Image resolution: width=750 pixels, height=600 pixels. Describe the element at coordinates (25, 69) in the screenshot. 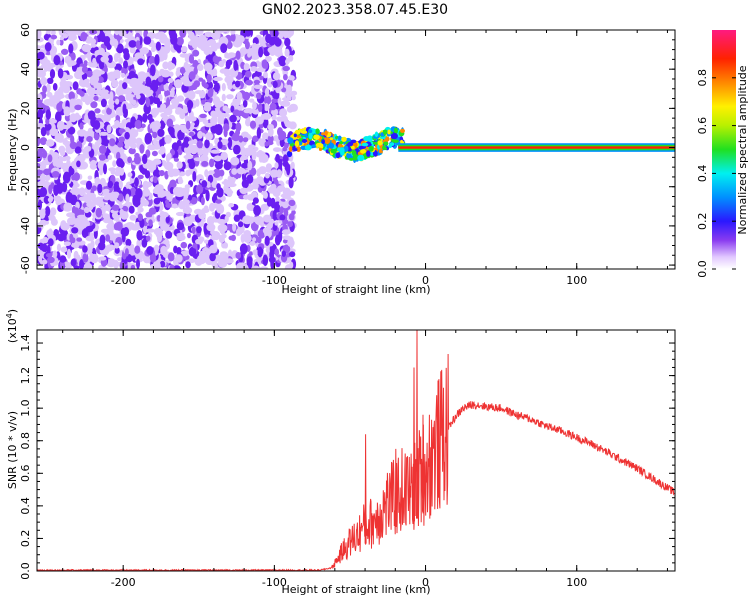

I see `y-tick-label: 40` at that location.